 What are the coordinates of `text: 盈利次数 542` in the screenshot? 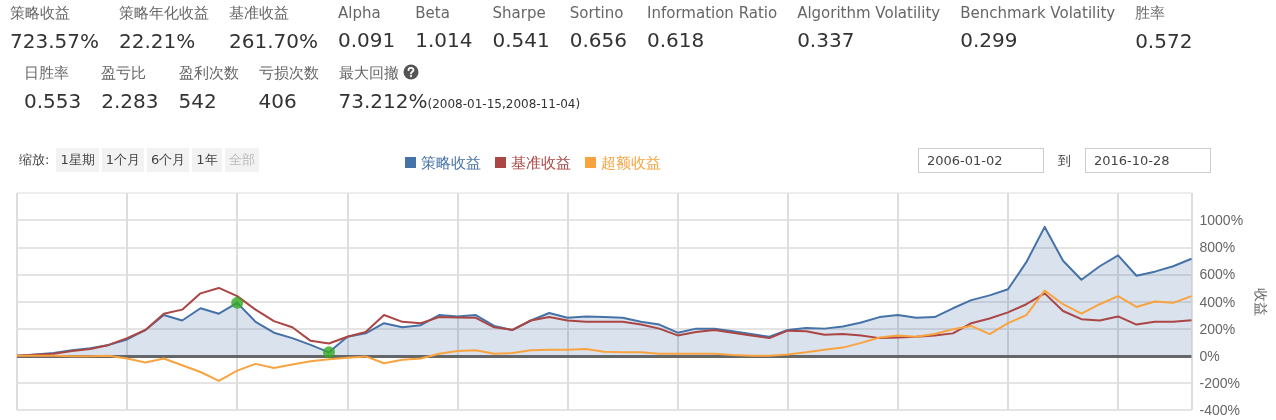 It's located at (208, 88).